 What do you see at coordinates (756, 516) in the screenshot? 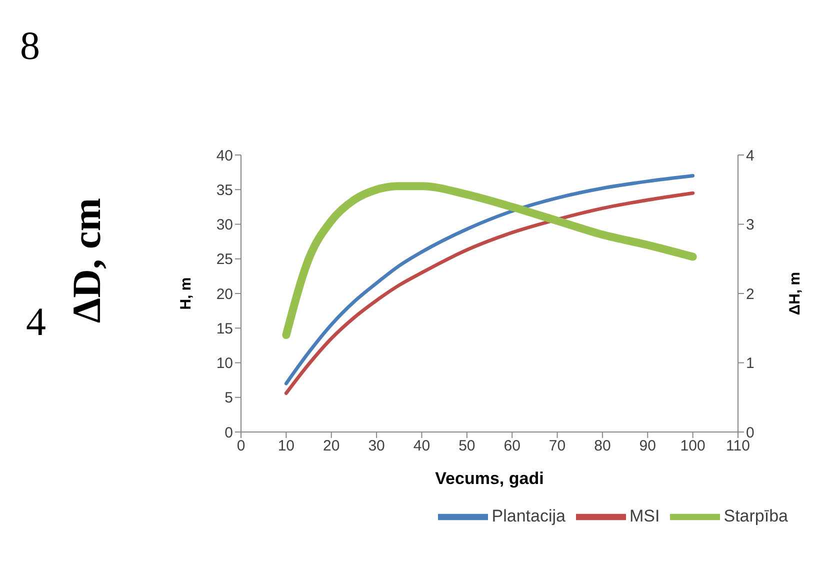
I see `legend-label: Starpība` at bounding box center [756, 516].